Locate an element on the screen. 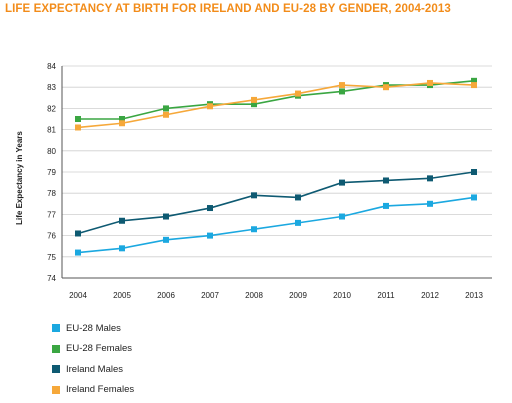 This screenshot has width=512, height=403. legend-item-eu-28-females: EU-28 Females is located at coordinates (93, 349).